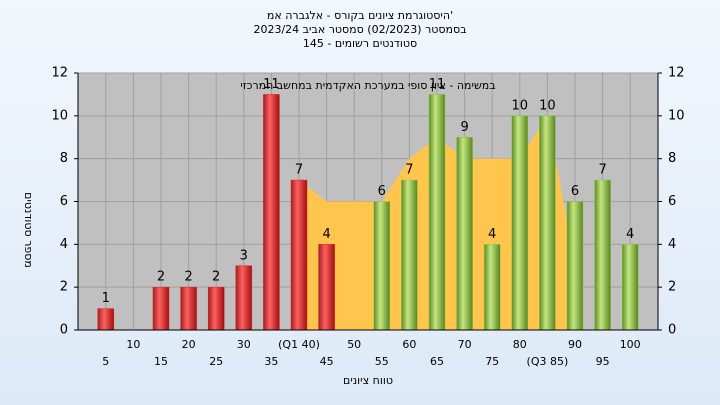  I want to click on y-tick-label: 12, so click(59, 73).